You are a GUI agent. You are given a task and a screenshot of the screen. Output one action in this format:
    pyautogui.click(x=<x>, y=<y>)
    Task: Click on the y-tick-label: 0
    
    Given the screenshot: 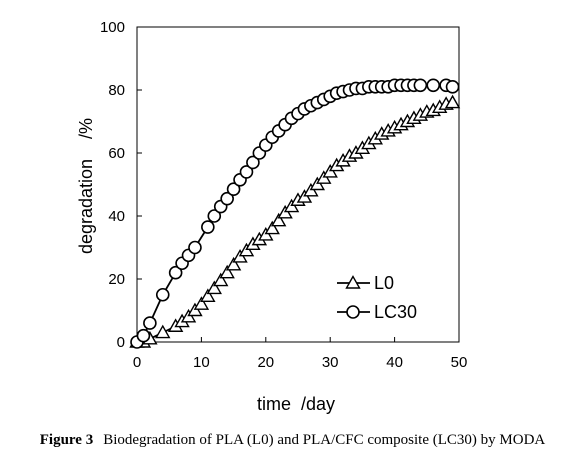 What is the action you would take?
    pyautogui.click(x=121, y=342)
    